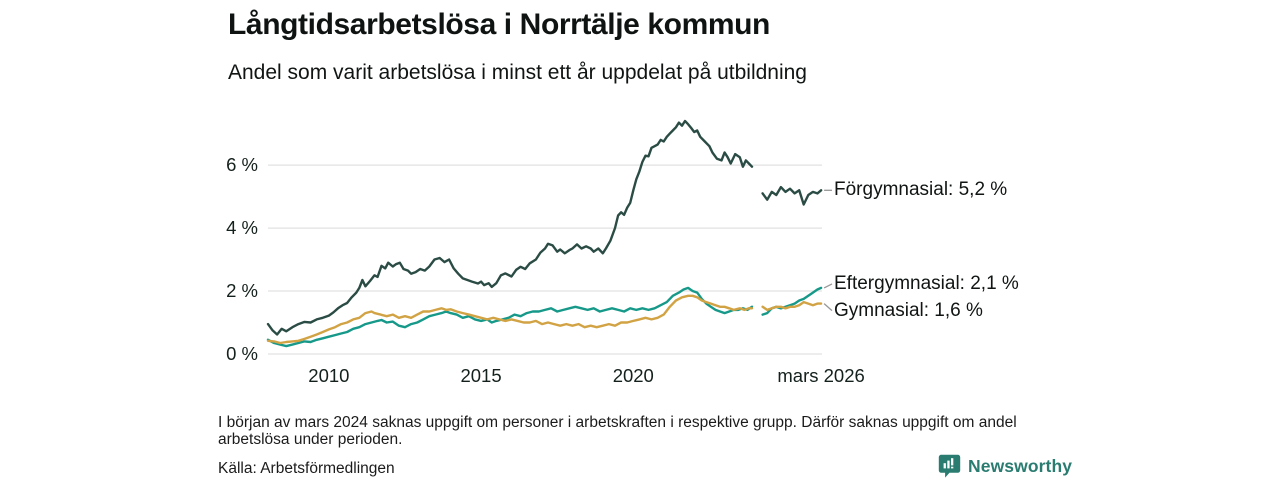  Describe the element at coordinates (242, 291) in the screenshot. I see `y-tick-label: 2 %` at that location.